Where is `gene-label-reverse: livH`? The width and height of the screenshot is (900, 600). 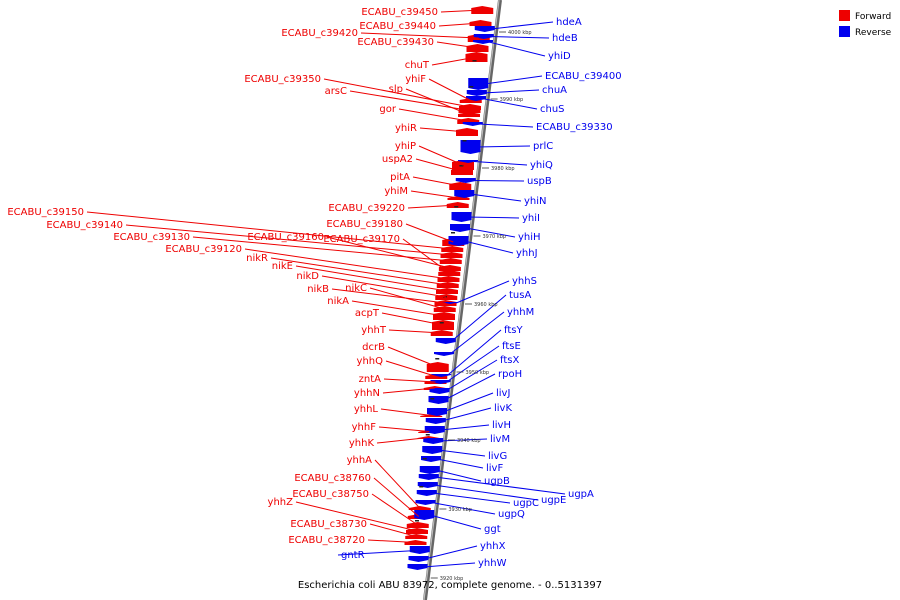 gene-label-reverse: livH is located at coordinates (501, 425).